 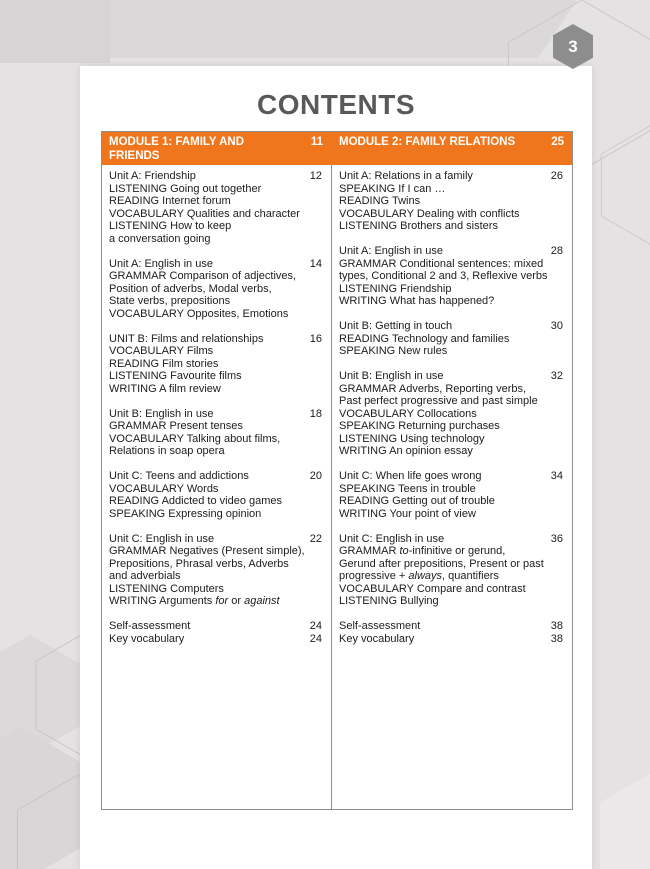 I want to click on toc-line-text: Self-assessment, so click(x=150, y=626).